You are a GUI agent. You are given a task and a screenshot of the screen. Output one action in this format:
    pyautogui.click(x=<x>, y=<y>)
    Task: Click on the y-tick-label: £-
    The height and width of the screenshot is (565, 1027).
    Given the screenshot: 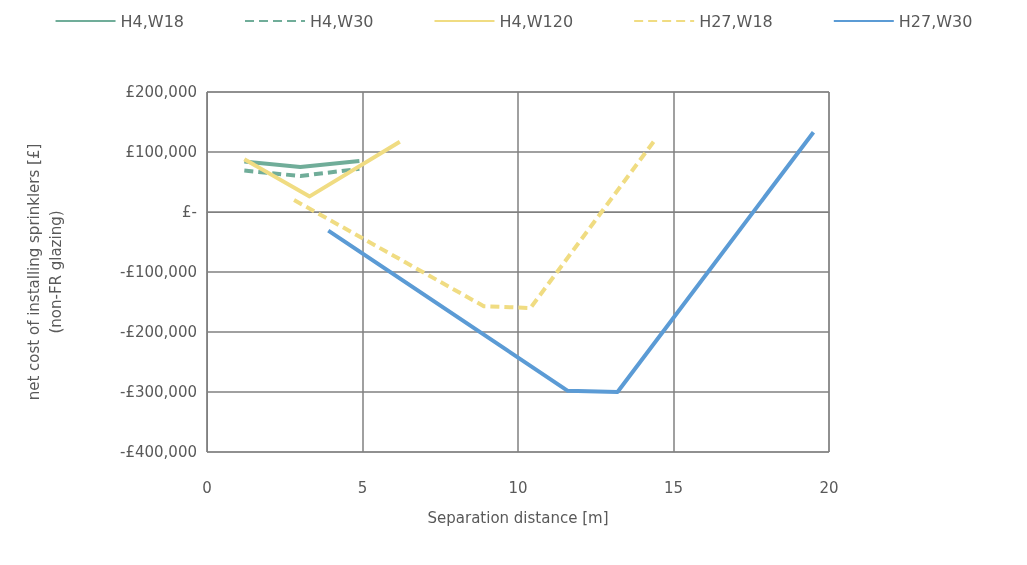 What is the action you would take?
    pyautogui.click(x=189, y=212)
    